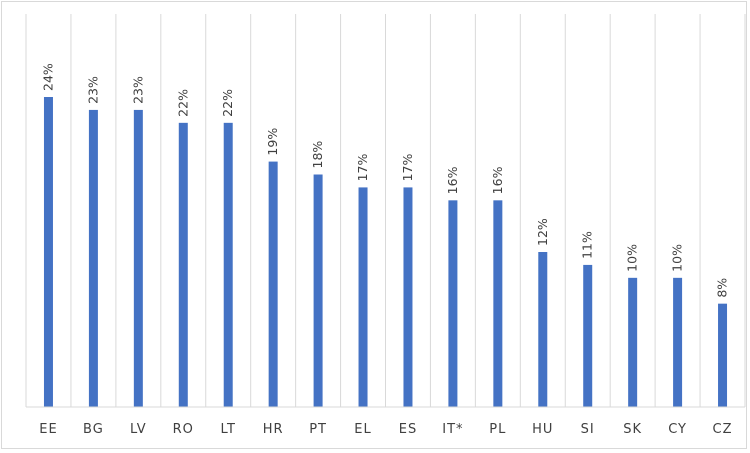  I want to click on value-label: 12%, so click(542, 232).